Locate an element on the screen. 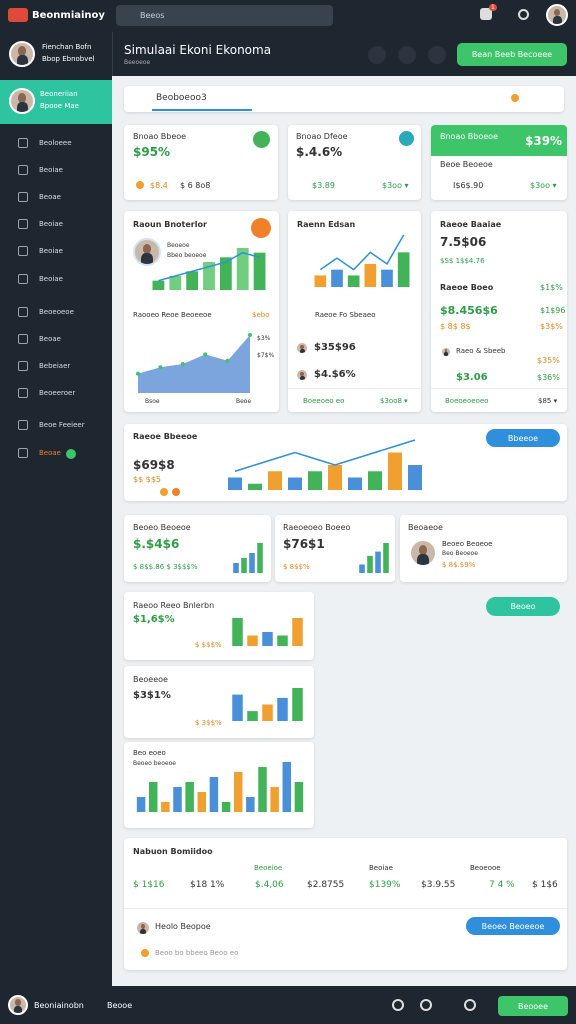  kpi-title: Bnoao Bbeoe is located at coordinates (160, 136).